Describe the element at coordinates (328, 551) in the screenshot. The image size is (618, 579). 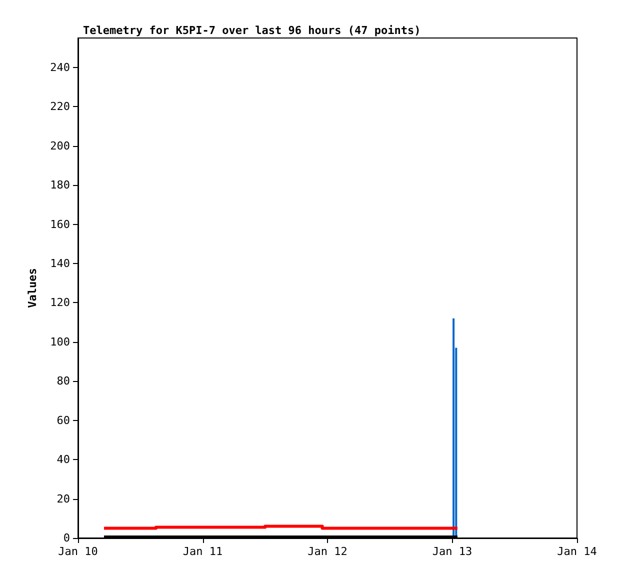
I see `x-tick-label: Jan 12` at that location.